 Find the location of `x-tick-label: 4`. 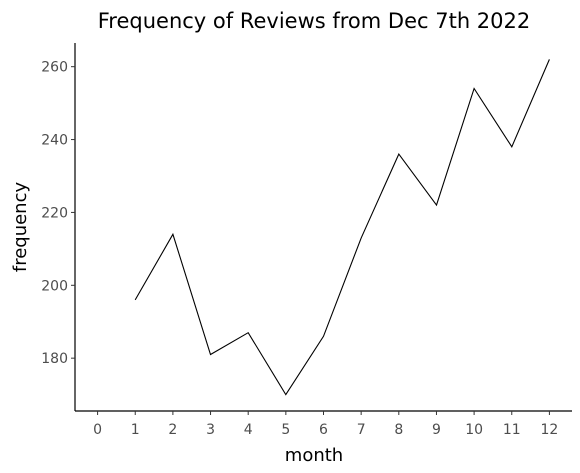

x-tick-label: 4 is located at coordinates (248, 430).